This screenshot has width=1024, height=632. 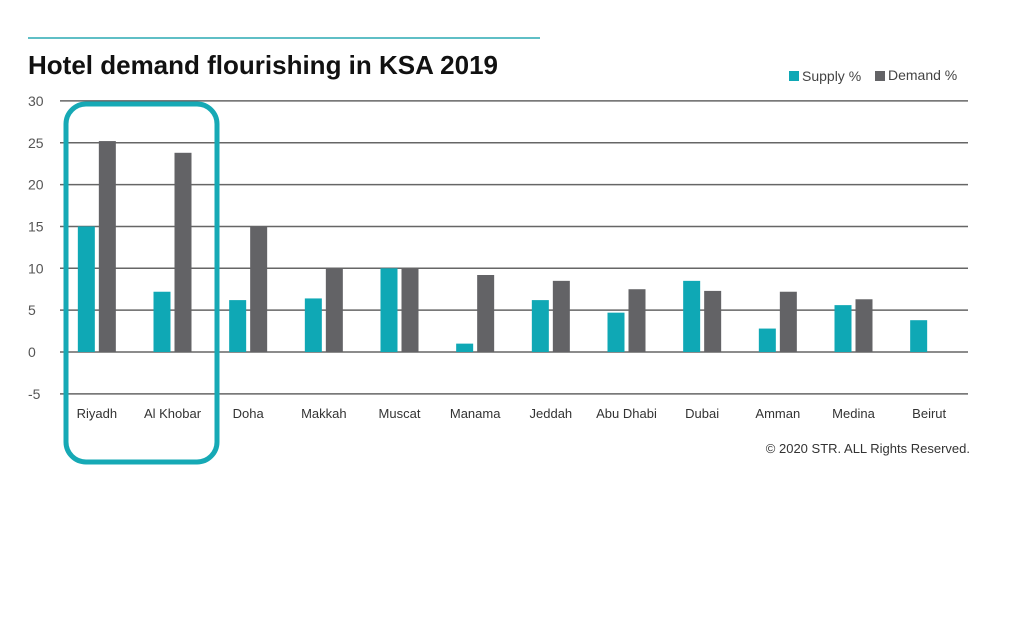 What do you see at coordinates (864, 325) in the screenshot?
I see `bar-demand-medina` at bounding box center [864, 325].